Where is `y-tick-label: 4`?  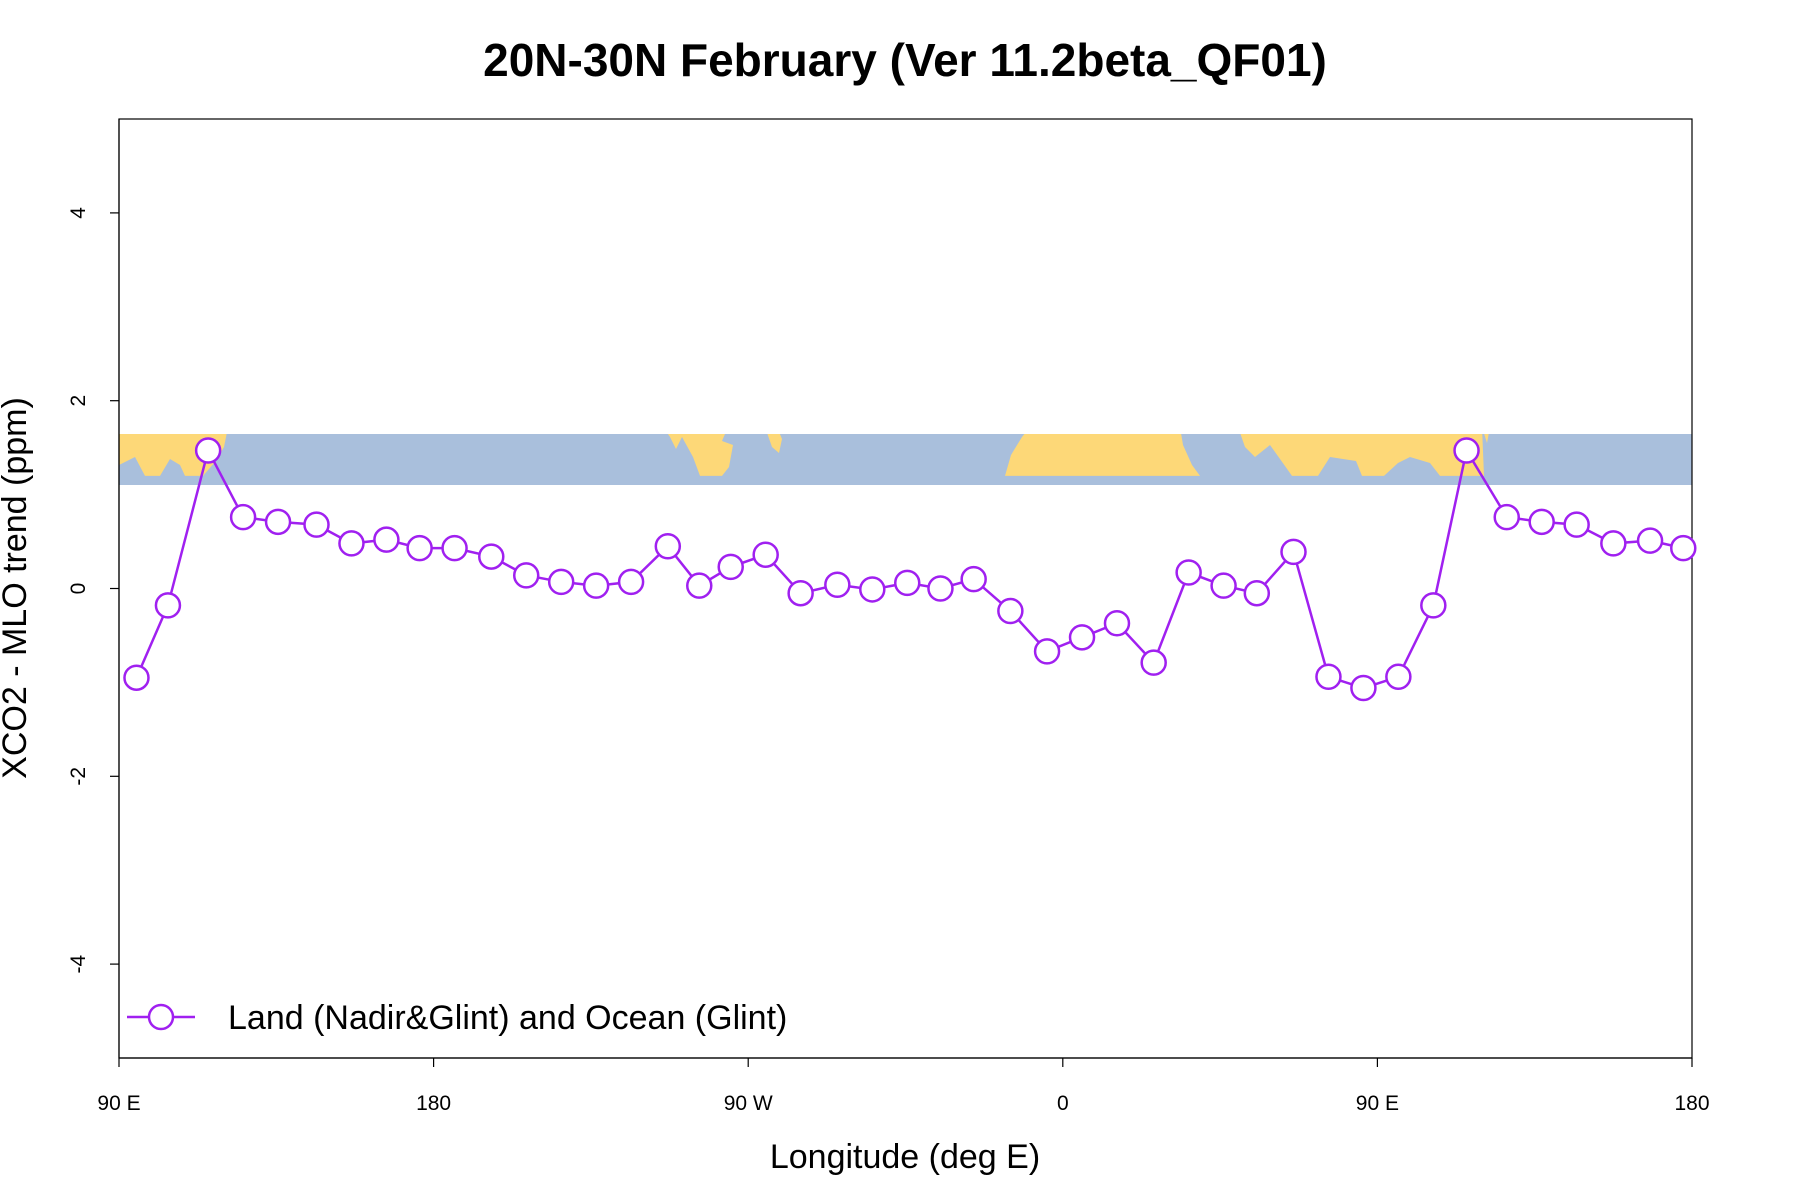 y-tick-label: 4 is located at coordinates (78, 213).